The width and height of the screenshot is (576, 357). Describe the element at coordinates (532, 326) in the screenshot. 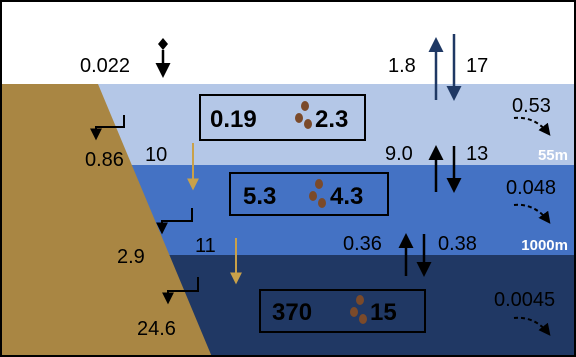

I see `export-deep-arrow` at that location.